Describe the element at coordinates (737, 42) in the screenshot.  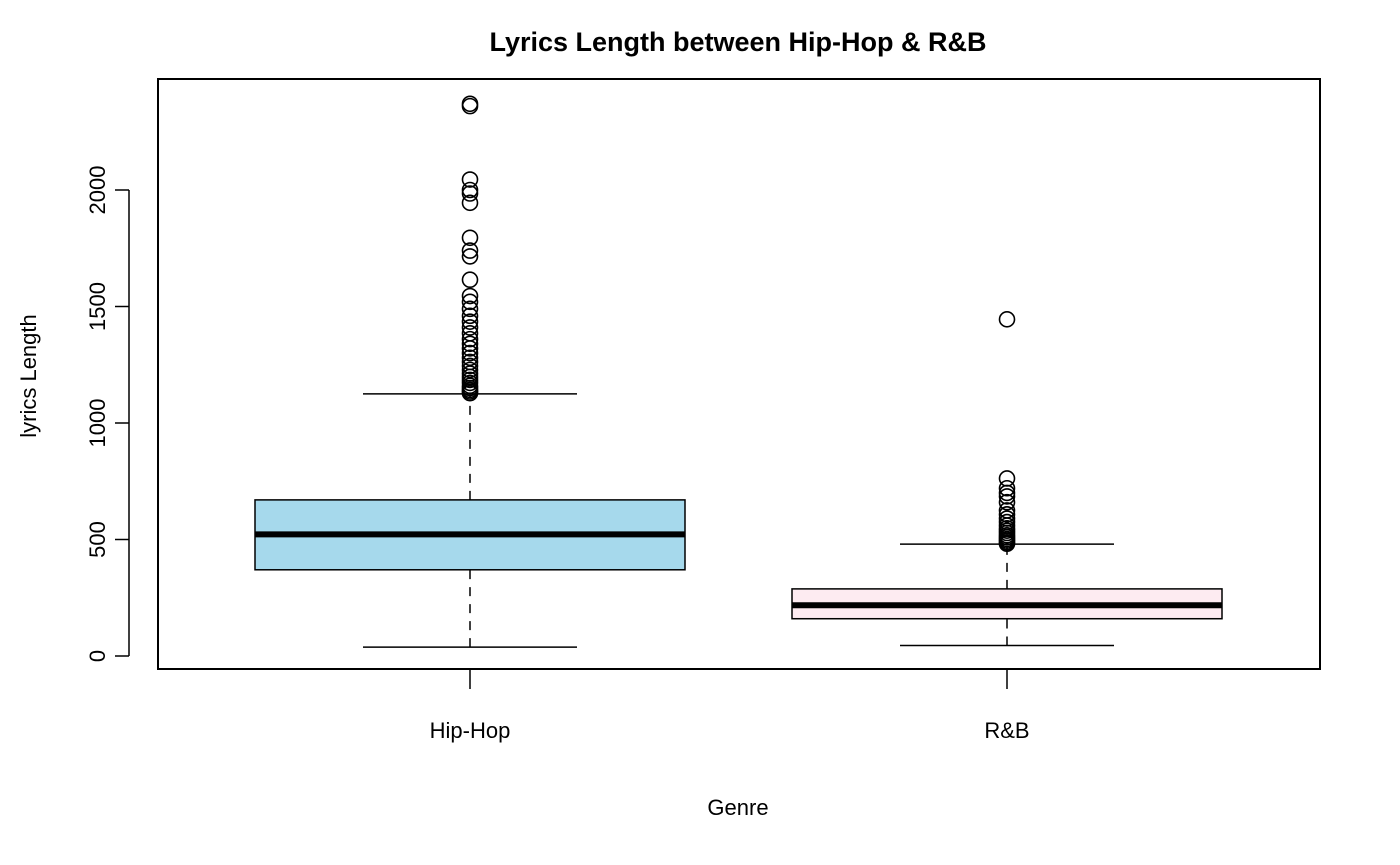
I see `chart-title: Lyrics Length between Hip-Hop & R&B` at that location.